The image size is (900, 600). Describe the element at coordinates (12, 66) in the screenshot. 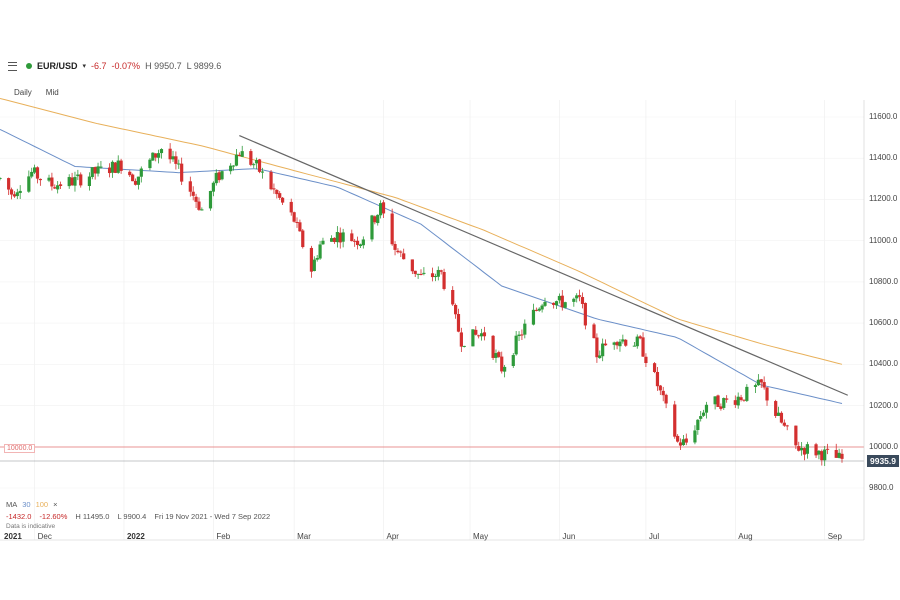

I see `hamburger-menu-icon` at that location.